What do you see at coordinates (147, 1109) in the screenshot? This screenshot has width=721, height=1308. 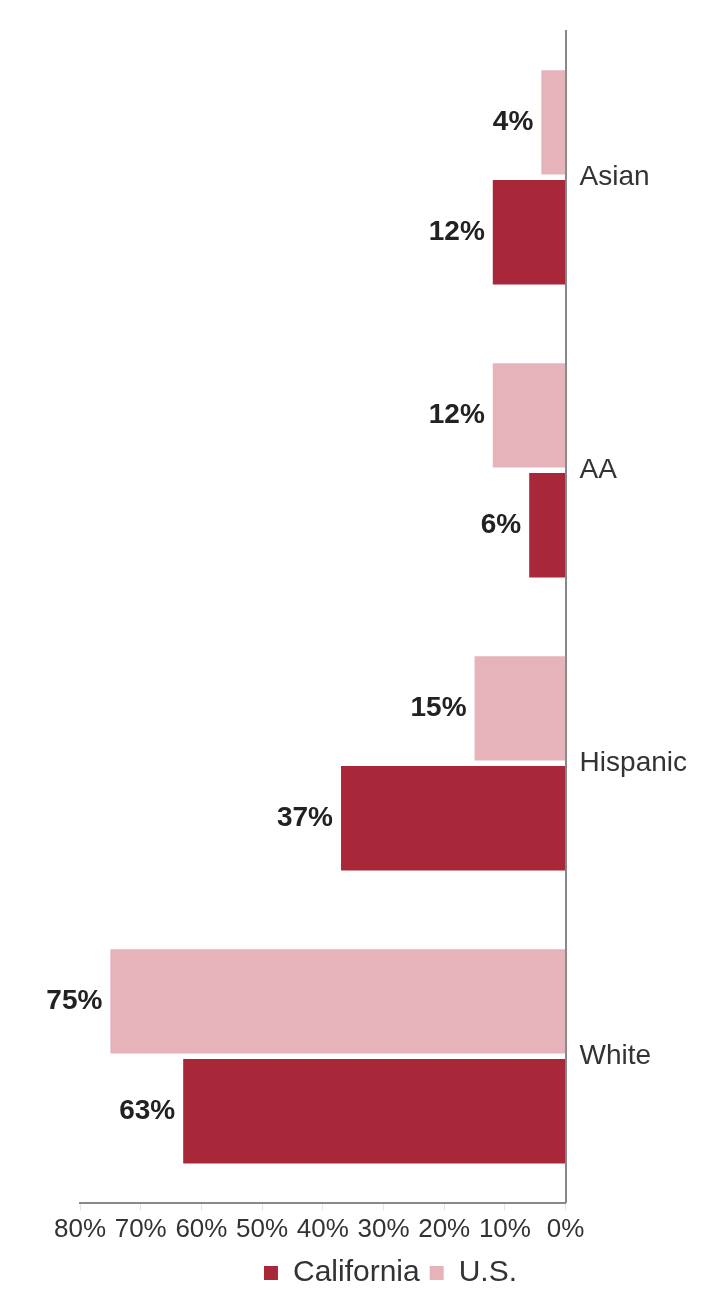 I see `text: 63%` at bounding box center [147, 1109].